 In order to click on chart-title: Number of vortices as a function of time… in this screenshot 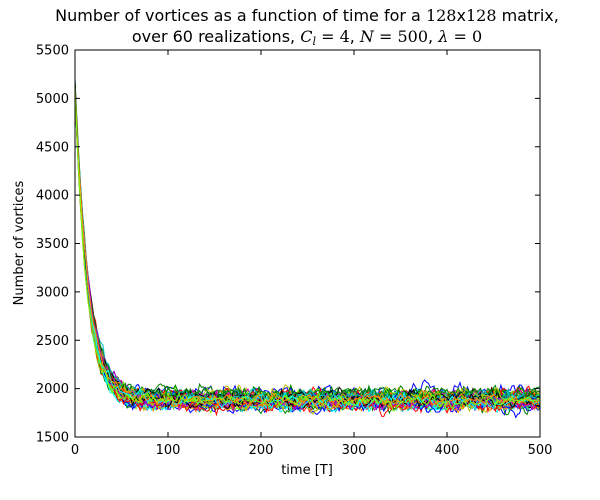, I will do `click(307, 27)`.